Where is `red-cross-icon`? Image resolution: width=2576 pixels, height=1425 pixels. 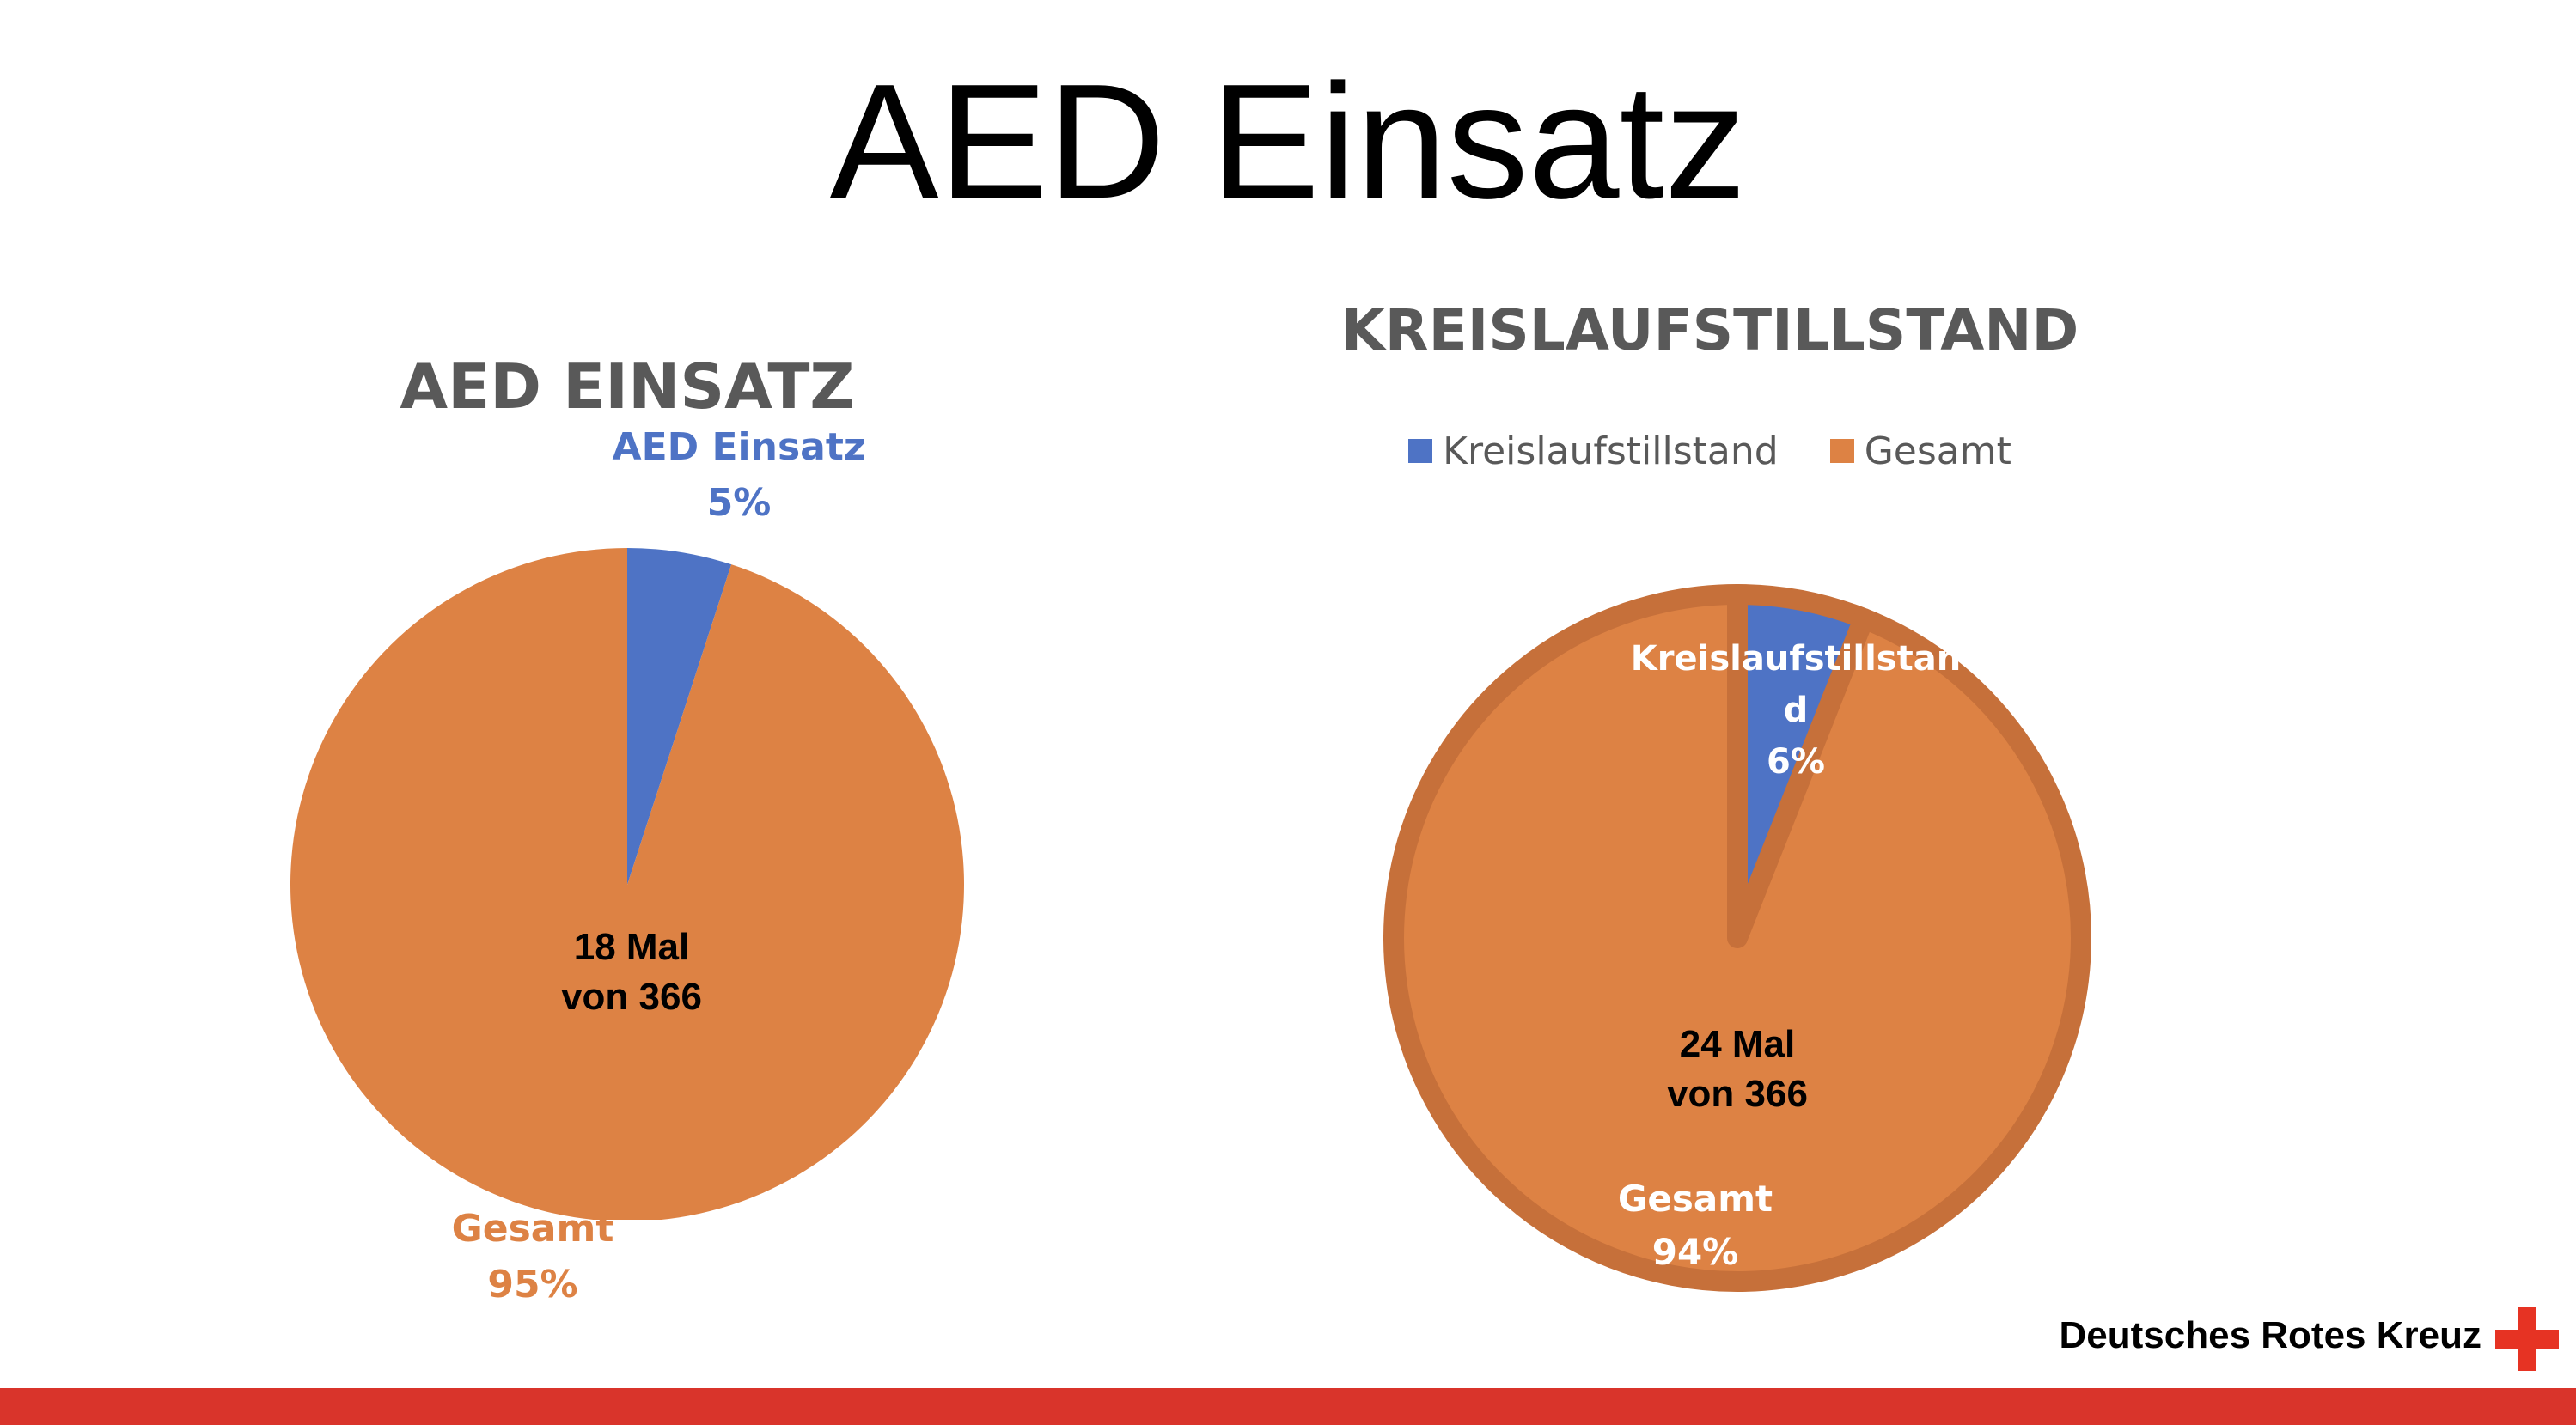 red-cross-icon is located at coordinates (2527, 1339).